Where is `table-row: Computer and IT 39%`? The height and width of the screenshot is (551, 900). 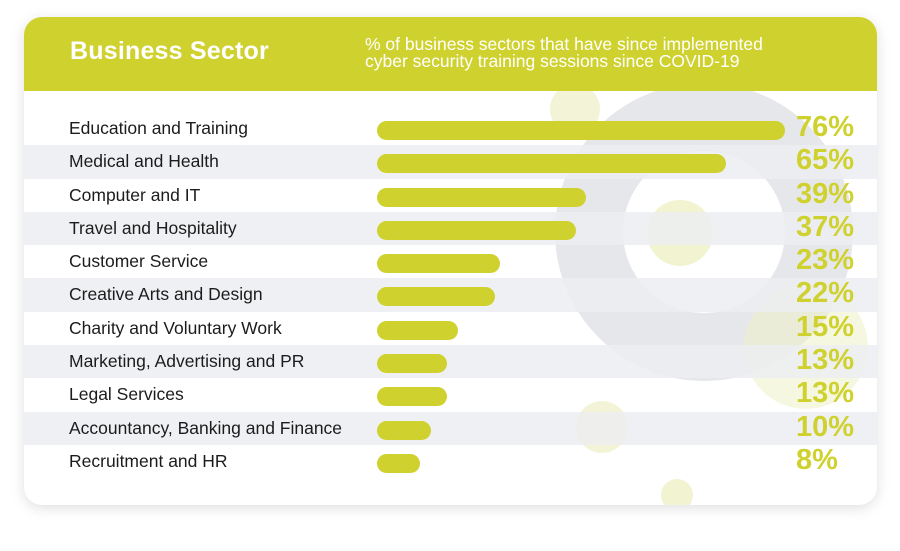
table-row: Computer and IT 39% is located at coordinates (450, 194).